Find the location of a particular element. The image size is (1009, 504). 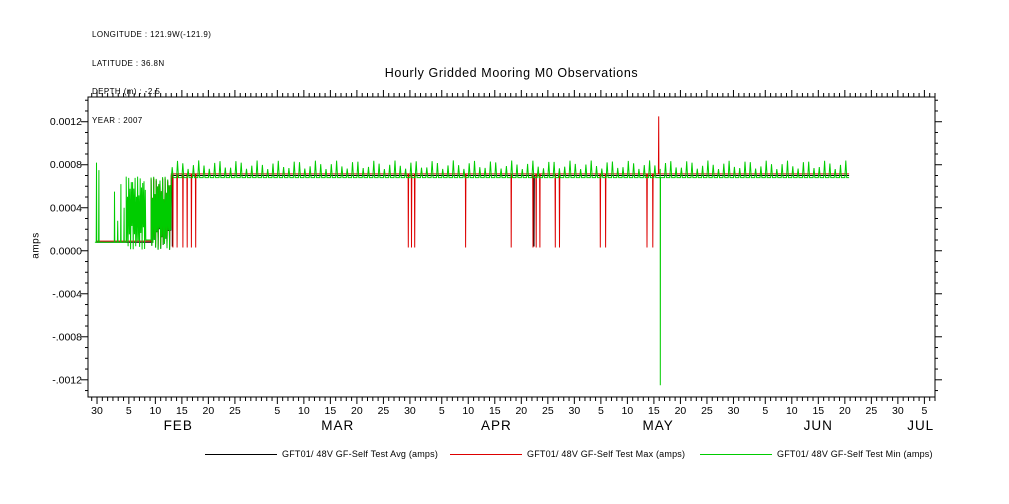

svg-text: FEB is located at coordinates (178, 425).